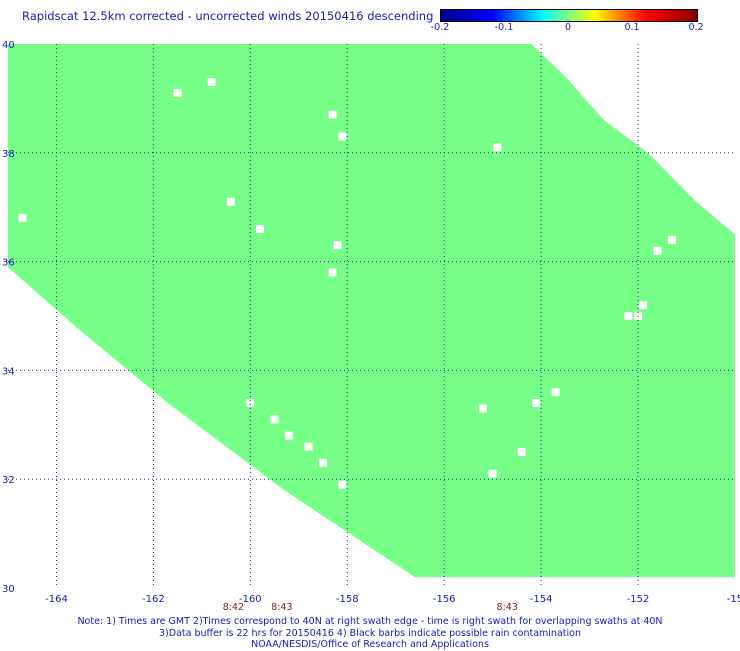 The width and height of the screenshot is (740, 651). I want to click on lon-tick-label: -154, so click(541, 599).